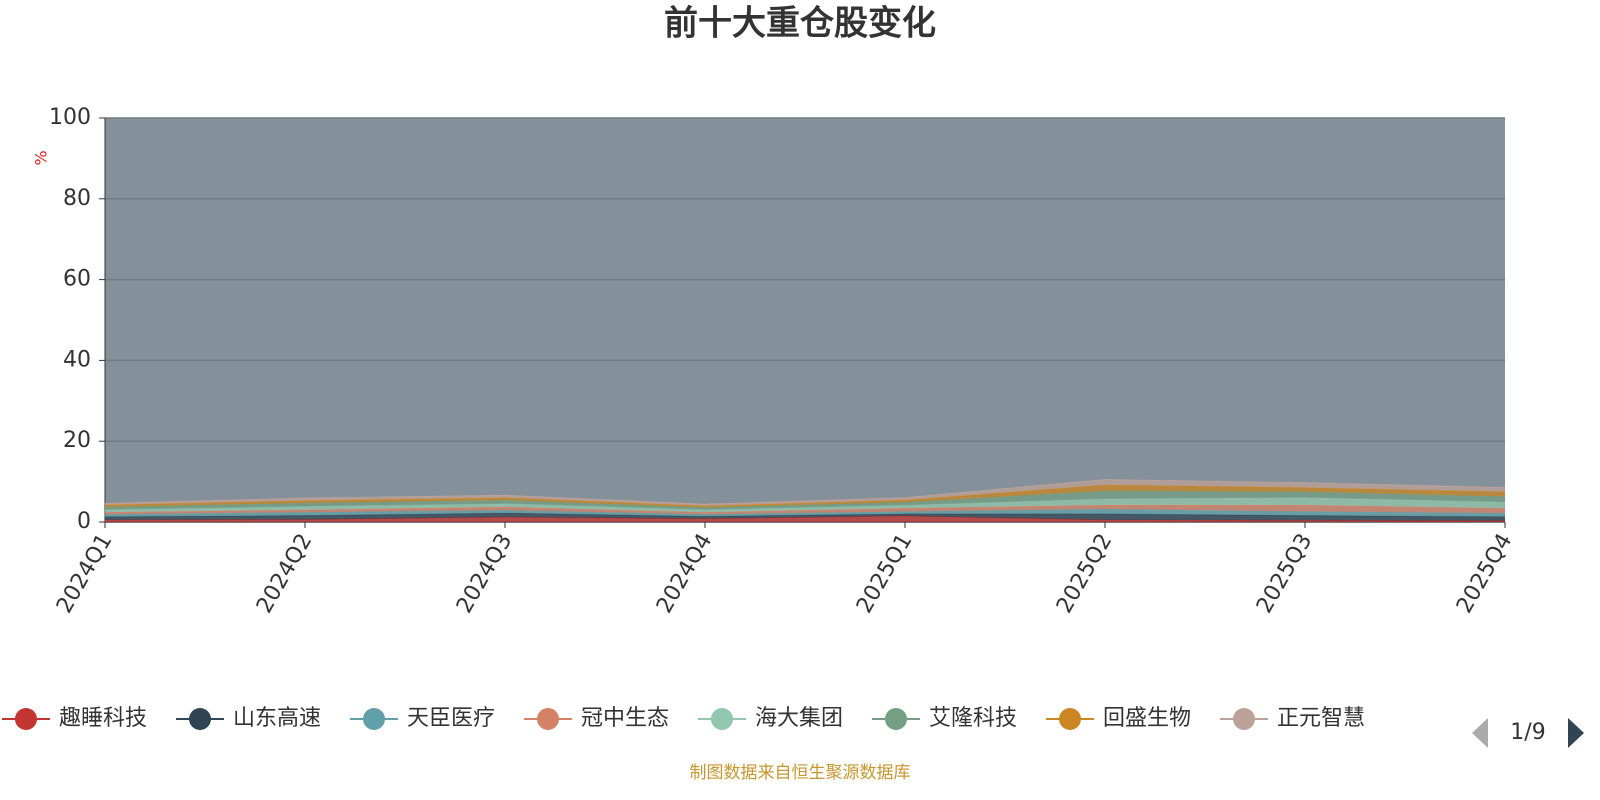 The width and height of the screenshot is (1600, 800). I want to click on legend-label: 冠中生态, so click(625, 718).